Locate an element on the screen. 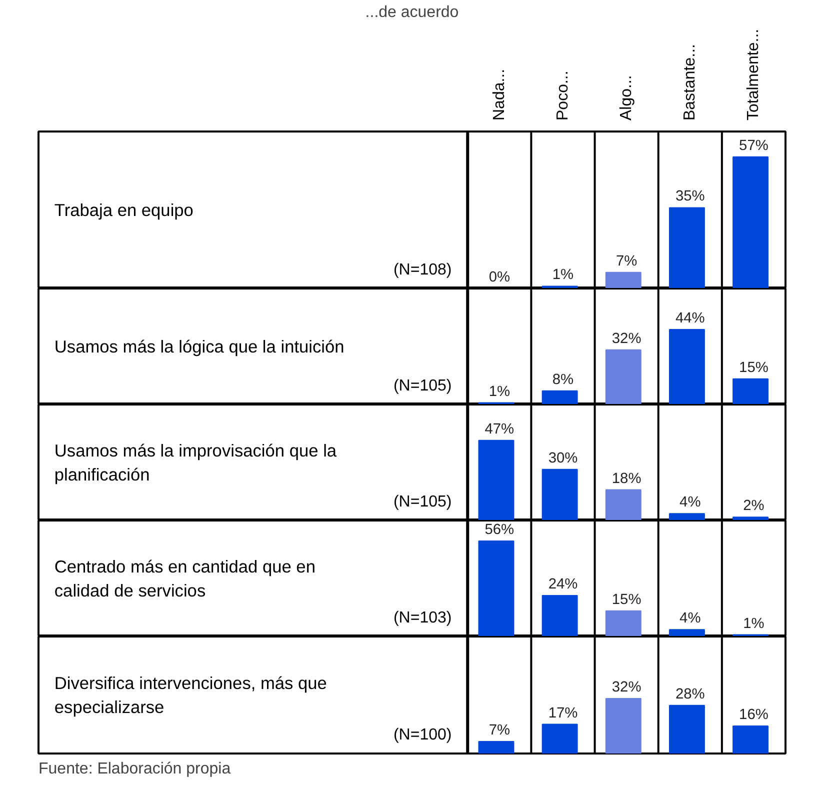 The image size is (829, 798). text: (N=100) is located at coordinates (422, 735).